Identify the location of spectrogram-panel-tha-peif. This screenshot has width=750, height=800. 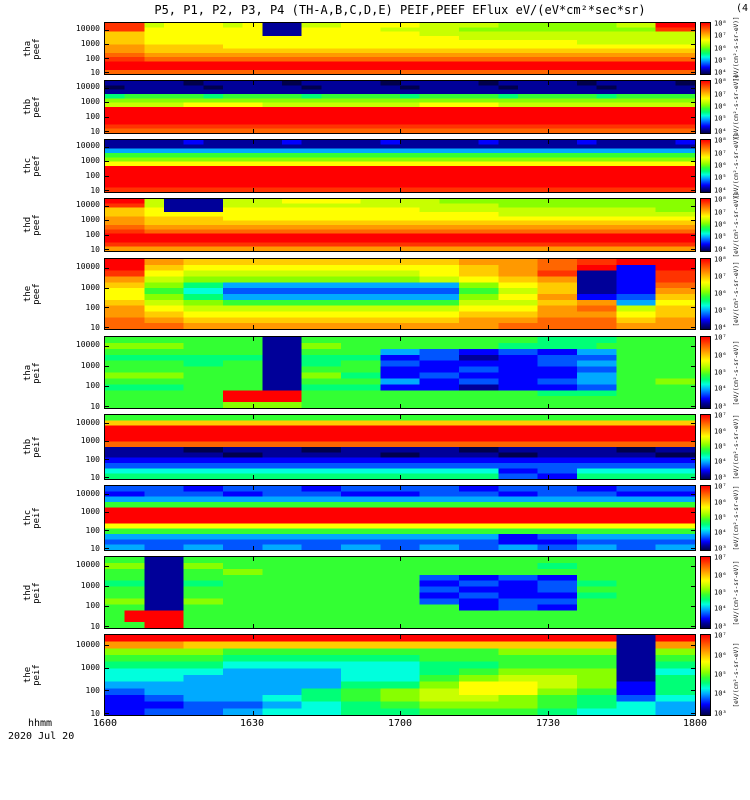
(400, 372).